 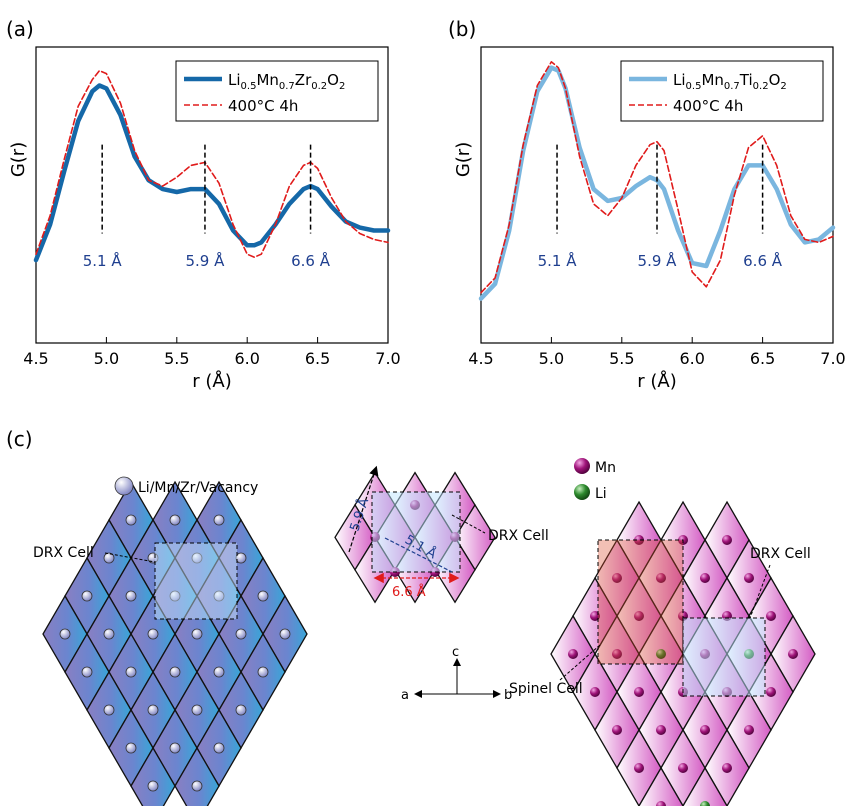 What do you see at coordinates (63, 553) in the screenshot?
I see `left-drx-label: DRX Cell` at bounding box center [63, 553].